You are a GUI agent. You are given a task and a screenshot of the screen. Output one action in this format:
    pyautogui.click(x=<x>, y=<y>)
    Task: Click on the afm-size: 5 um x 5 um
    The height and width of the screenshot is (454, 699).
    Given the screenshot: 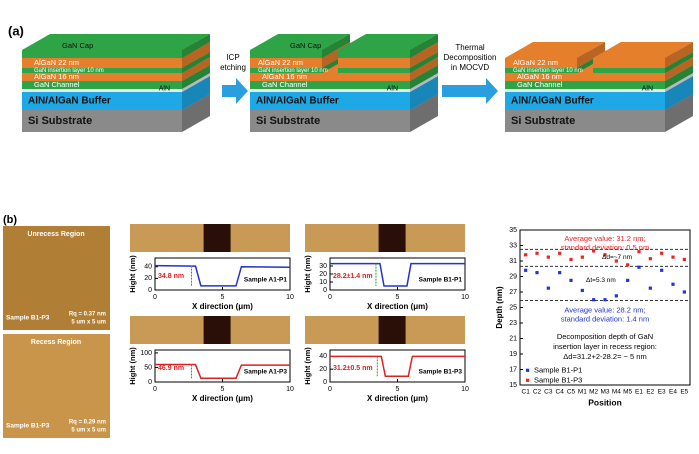 What is the action you would take?
    pyautogui.click(x=88, y=323)
    